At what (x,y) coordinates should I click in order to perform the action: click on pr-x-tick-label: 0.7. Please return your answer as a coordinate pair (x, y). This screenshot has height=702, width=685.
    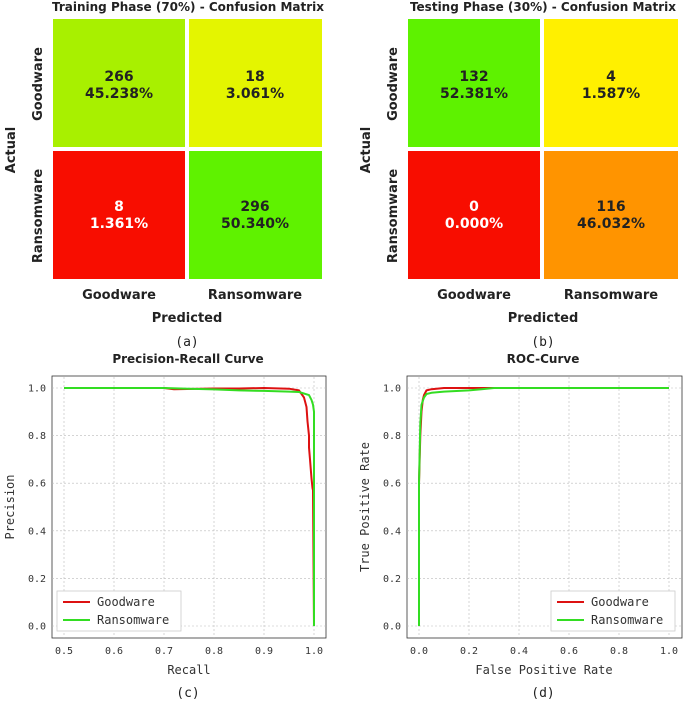
    Looking at the image, I should click on (164, 651).